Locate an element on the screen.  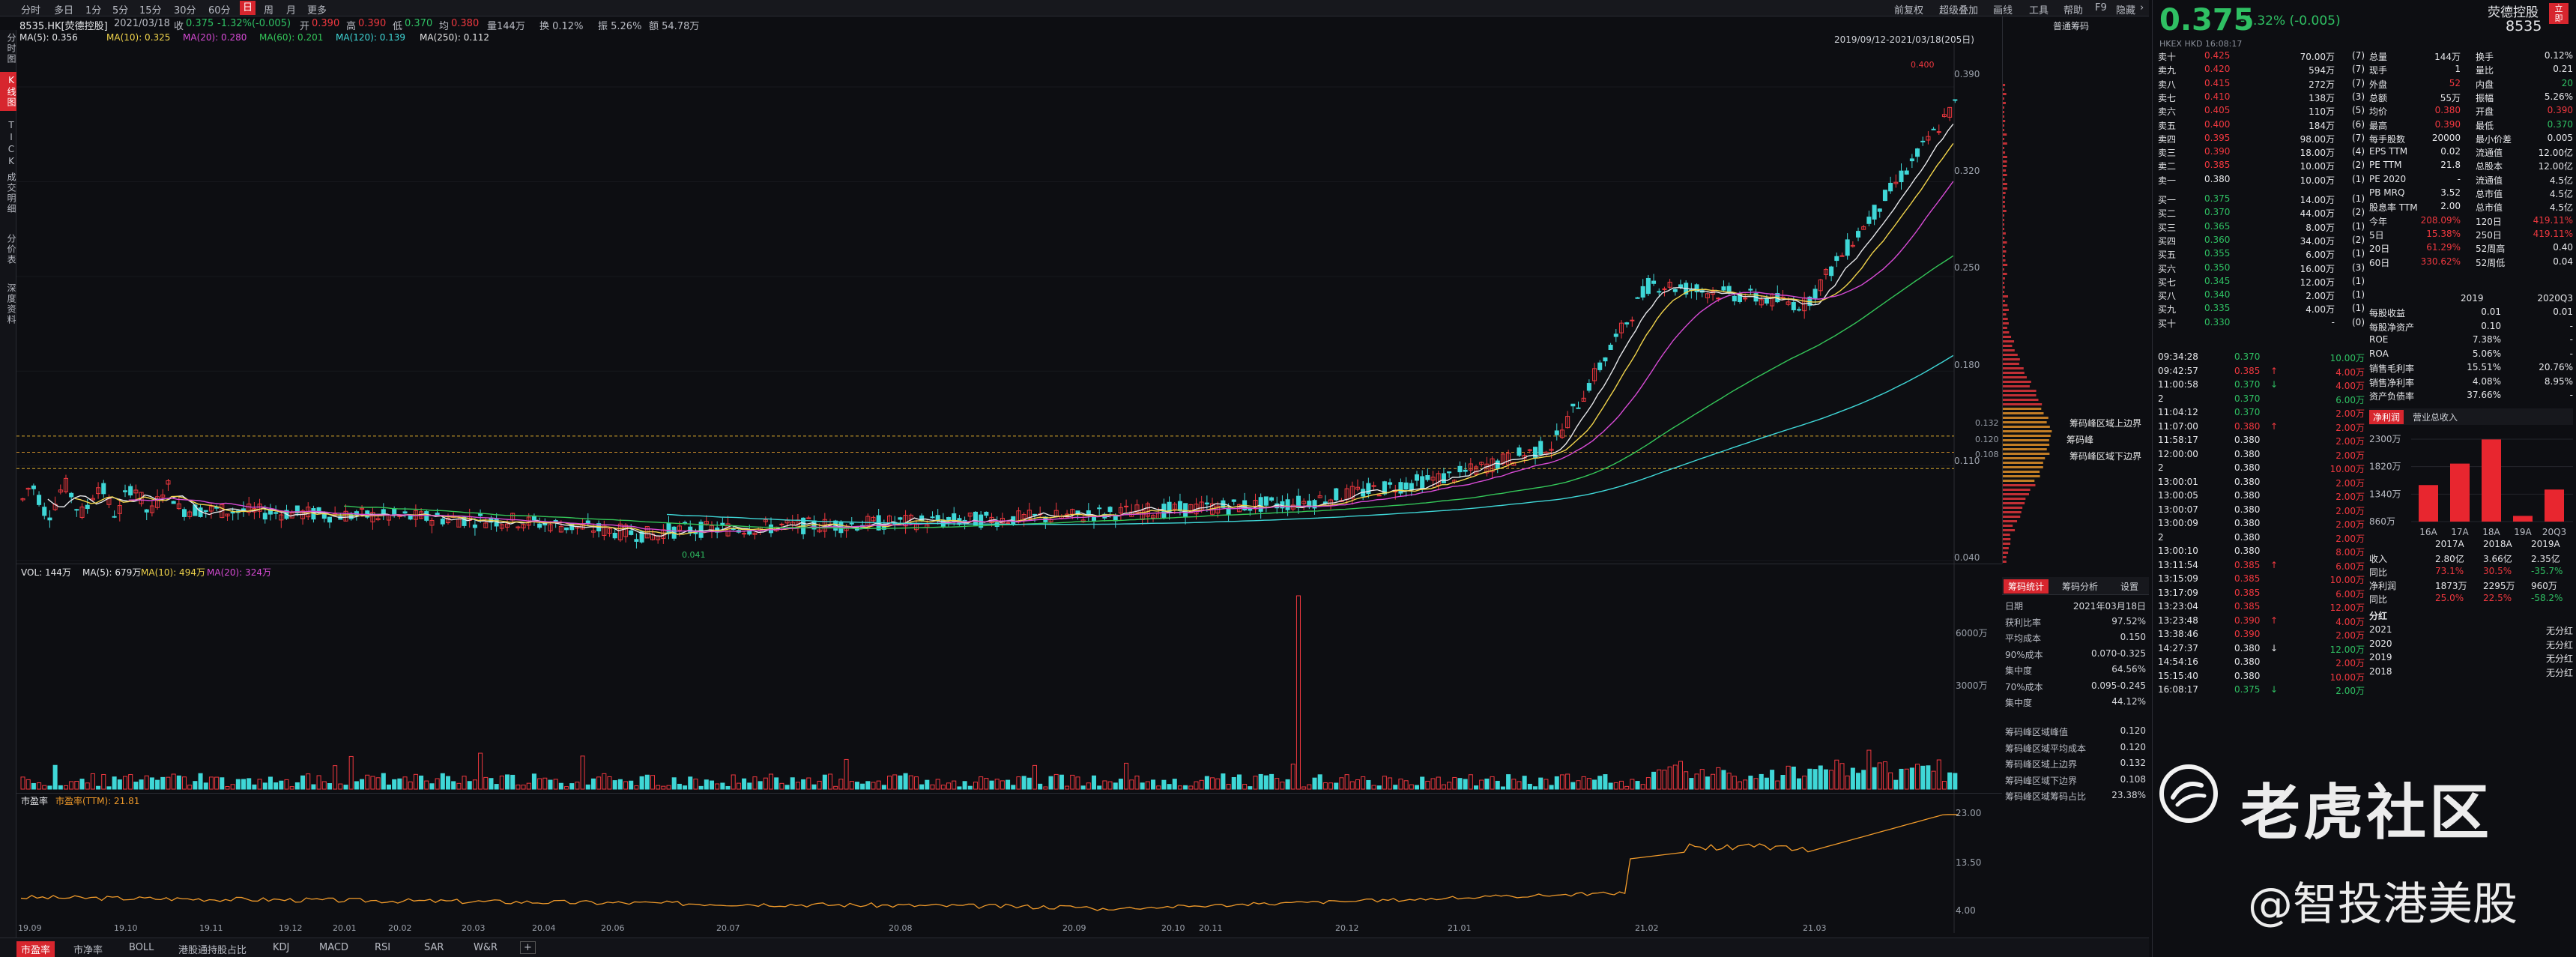
chip-tab-stats: 筹码统计 is located at coordinates (2026, 586).